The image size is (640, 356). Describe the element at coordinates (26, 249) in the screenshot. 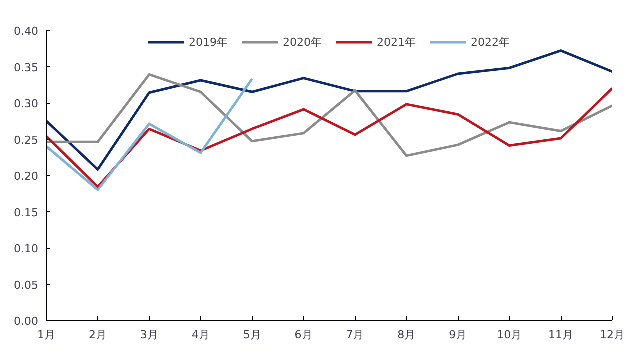

I see `y-tick-label: 0.10` at that location.